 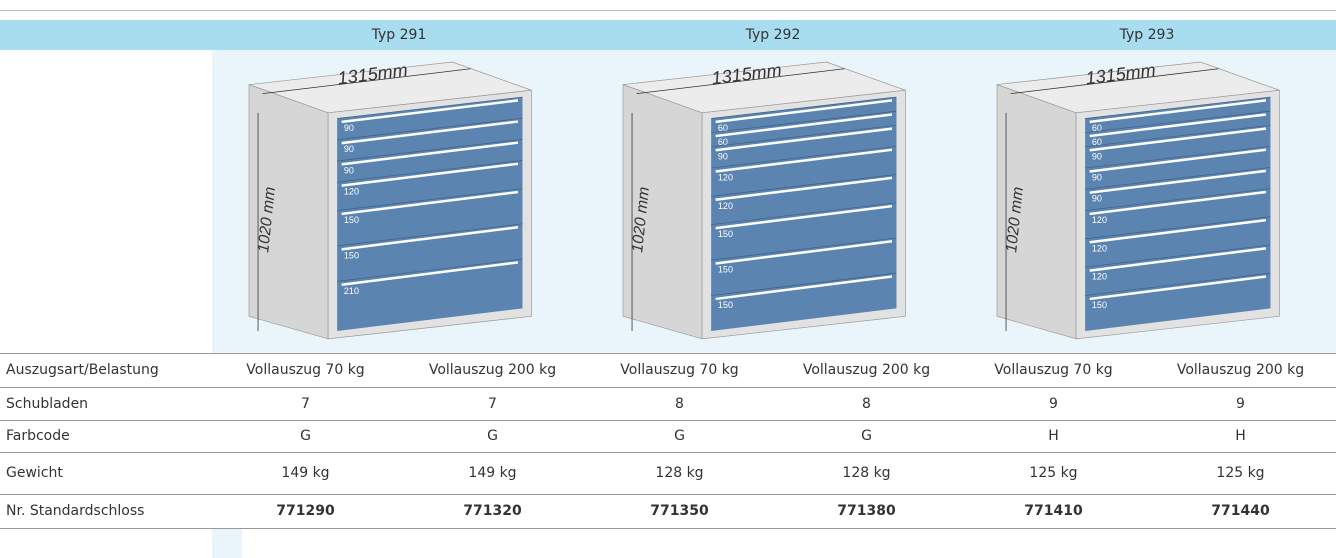 I want to click on footer-strip, so click(x=227, y=543).